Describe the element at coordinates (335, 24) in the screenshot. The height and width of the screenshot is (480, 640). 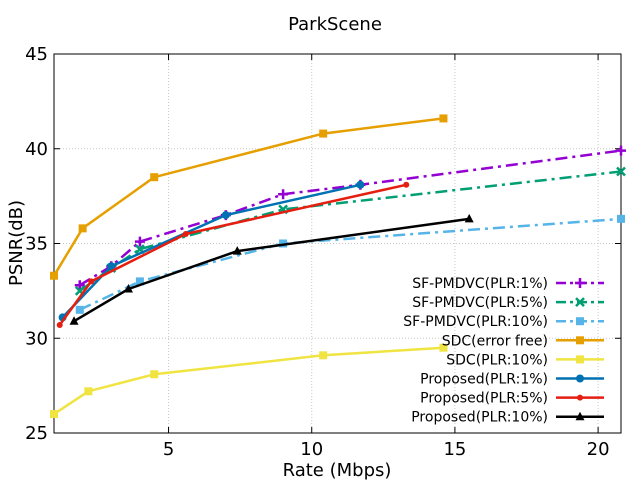
I see `chart-title: ParkScene` at that location.